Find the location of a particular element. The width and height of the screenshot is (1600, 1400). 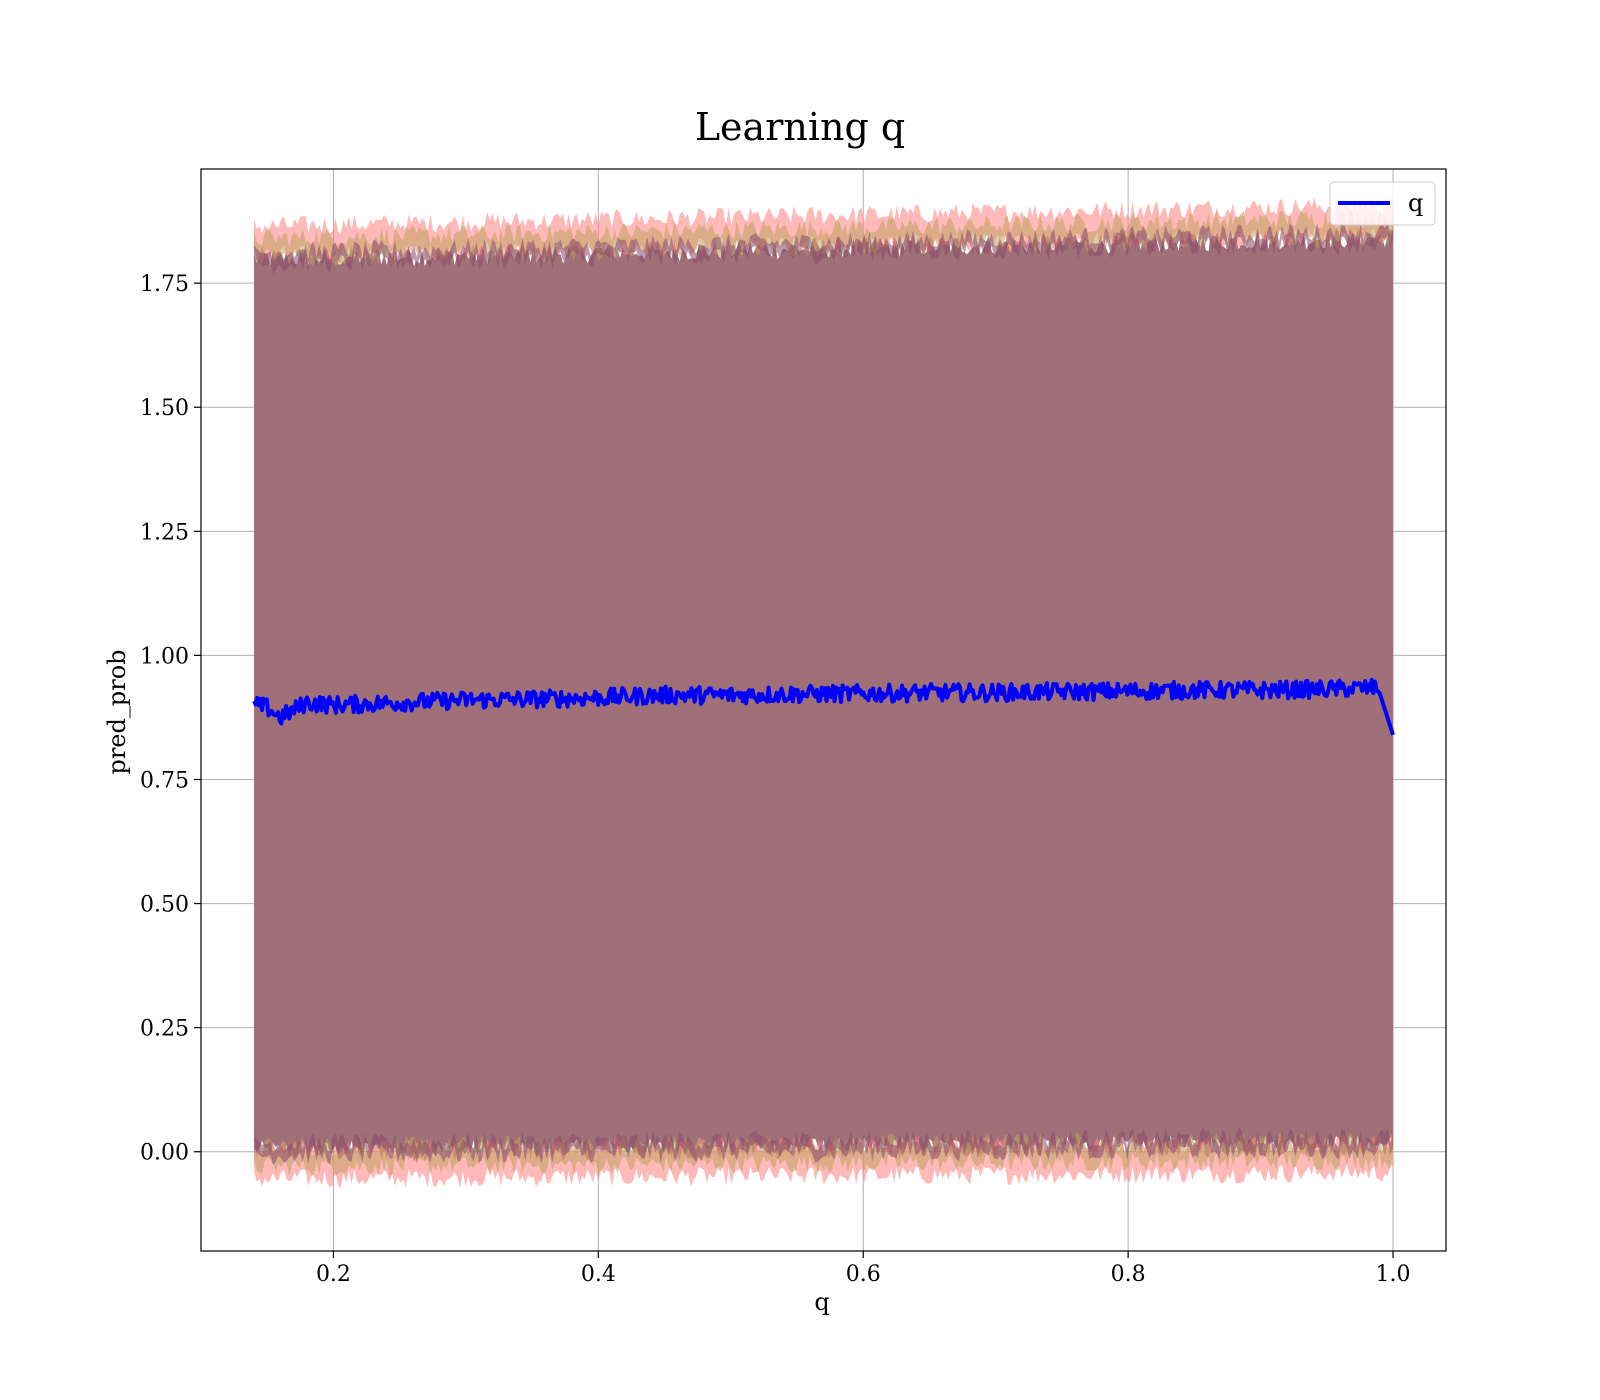

x-tick-label: 0.6 is located at coordinates (863, 1274).